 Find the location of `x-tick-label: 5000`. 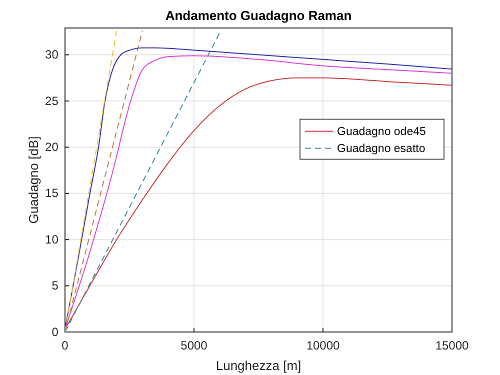

x-tick-label: 5000 is located at coordinates (194, 345).